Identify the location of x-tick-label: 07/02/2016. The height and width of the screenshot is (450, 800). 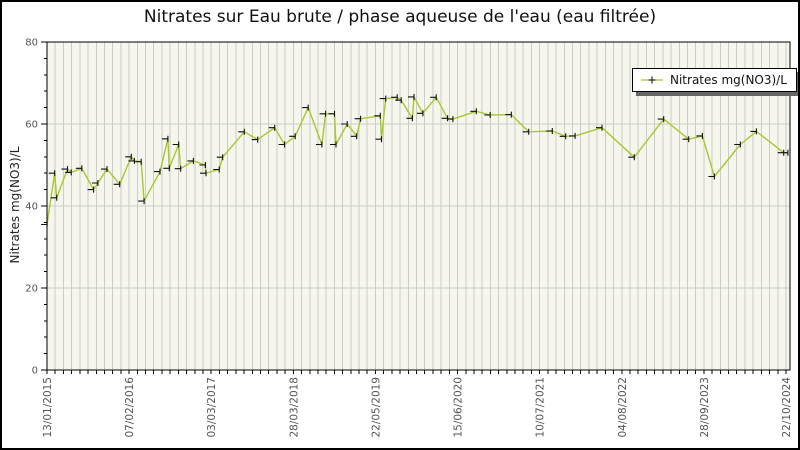
(130, 407).